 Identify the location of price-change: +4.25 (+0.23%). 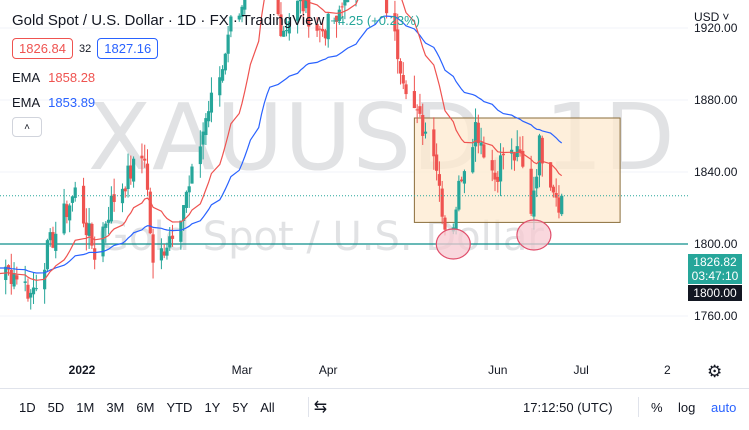
(375, 20).